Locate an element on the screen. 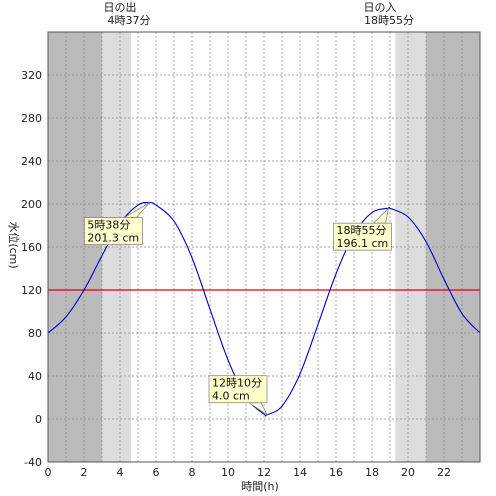 This screenshot has height=496, width=496. x-tick-label: 10 is located at coordinates (228, 472).